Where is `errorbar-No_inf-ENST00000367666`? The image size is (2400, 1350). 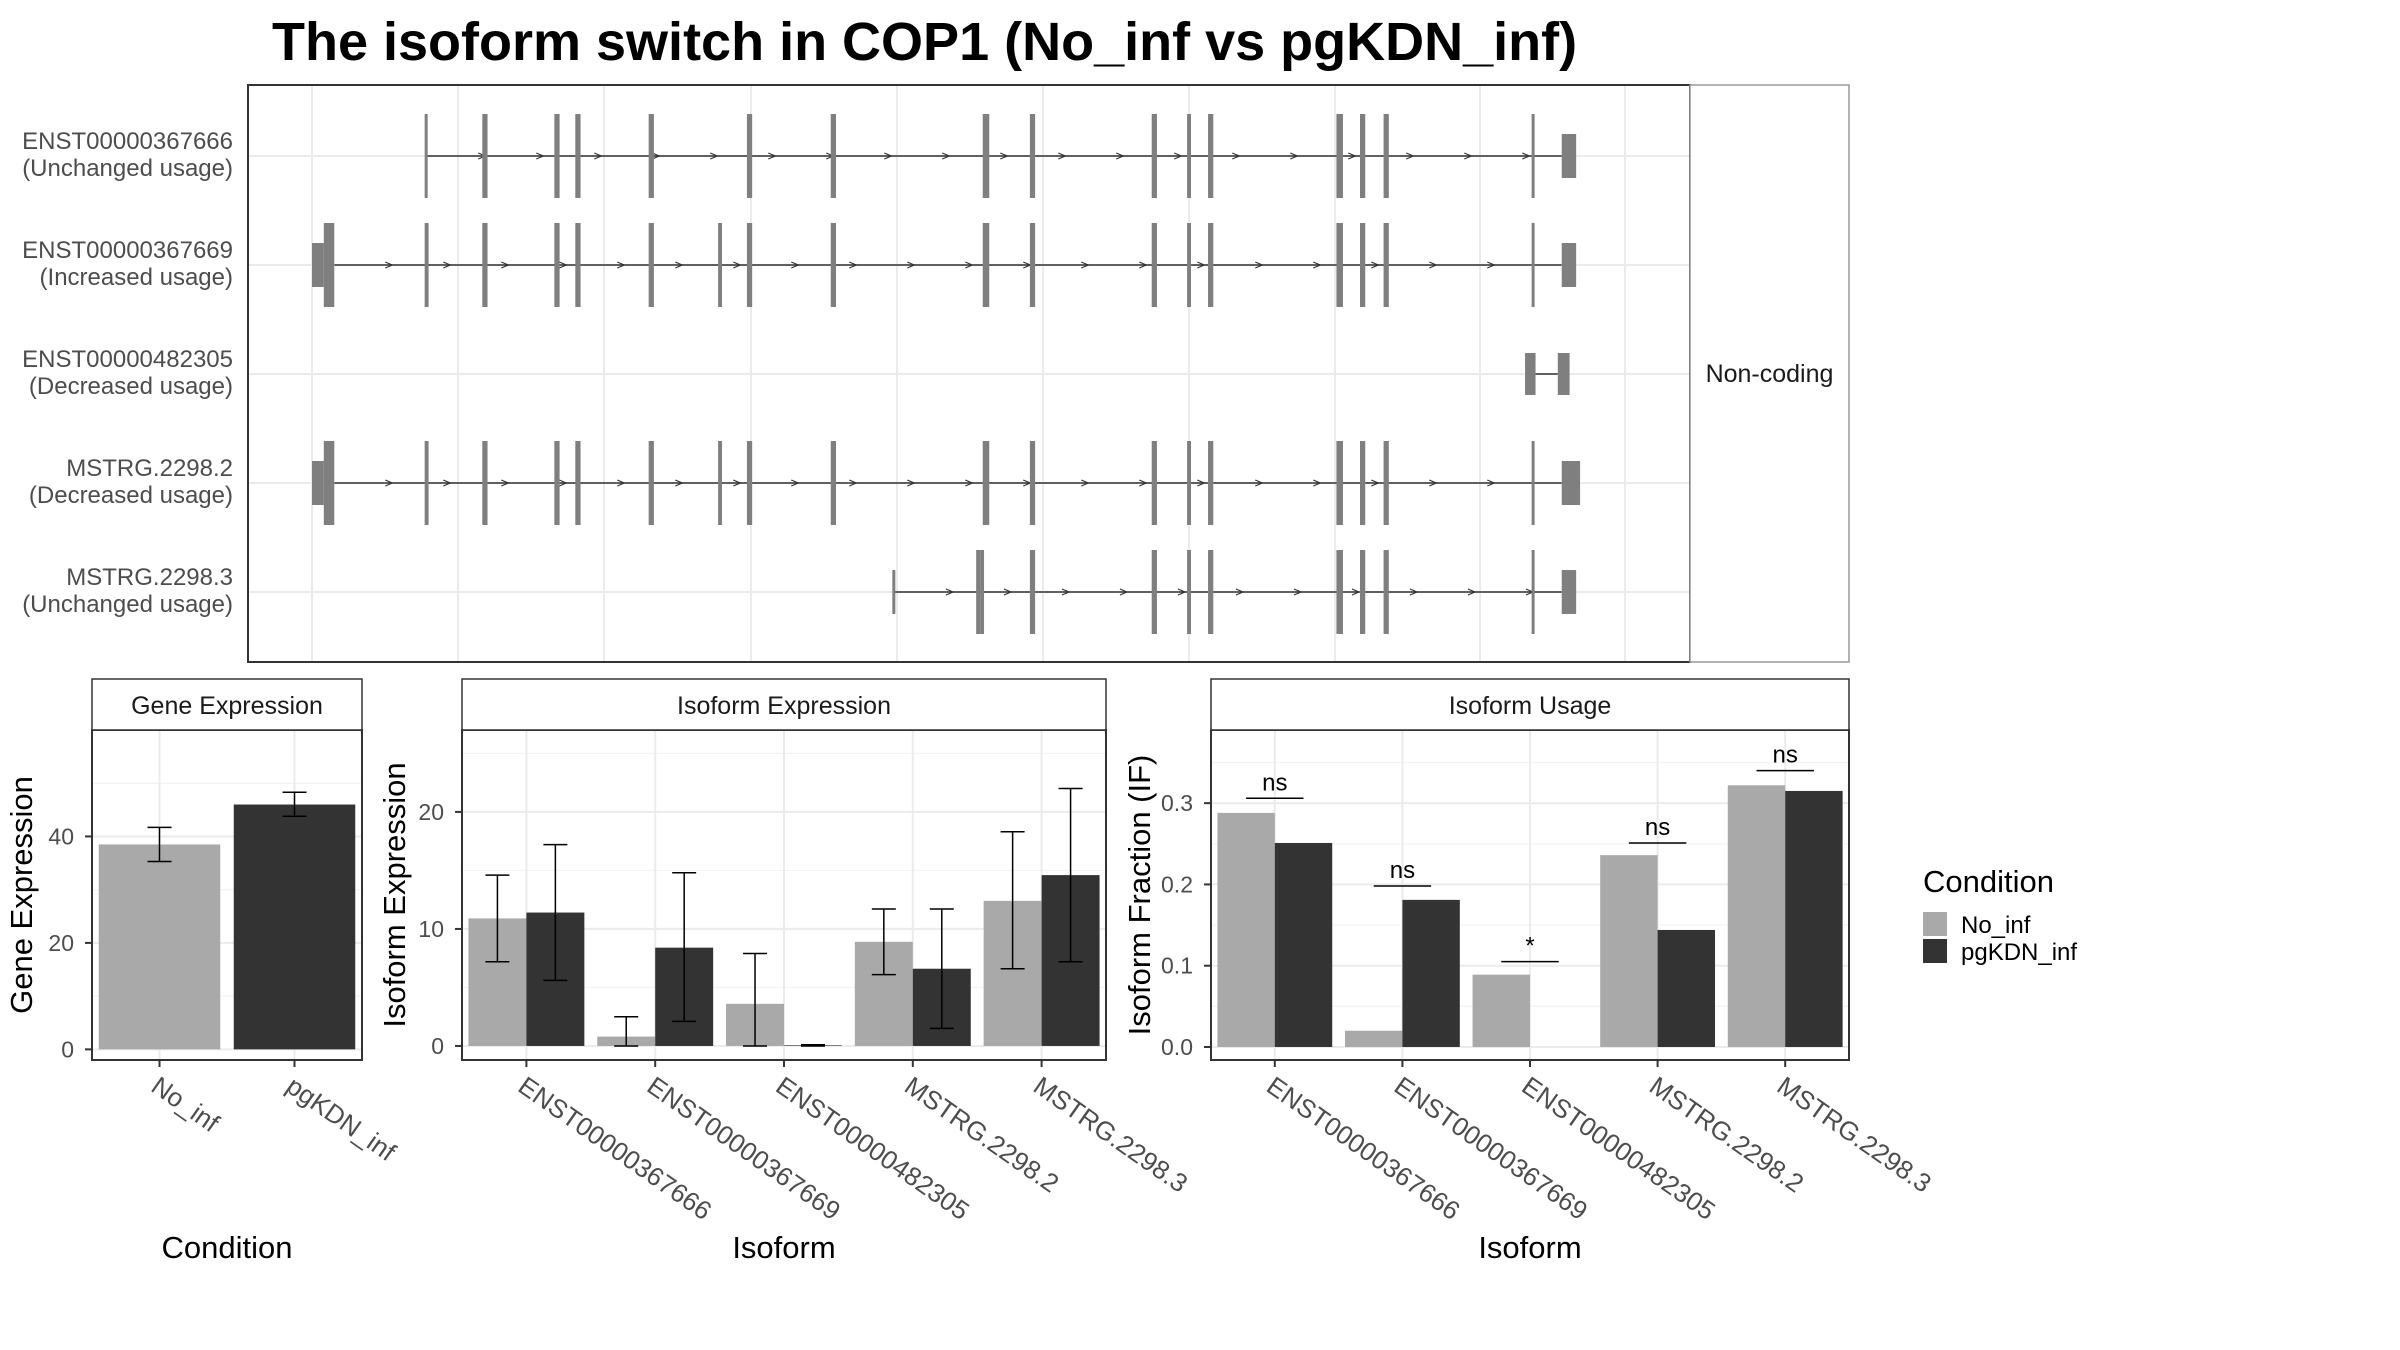 errorbar-No_inf-ENST00000367666 is located at coordinates (497, 918).